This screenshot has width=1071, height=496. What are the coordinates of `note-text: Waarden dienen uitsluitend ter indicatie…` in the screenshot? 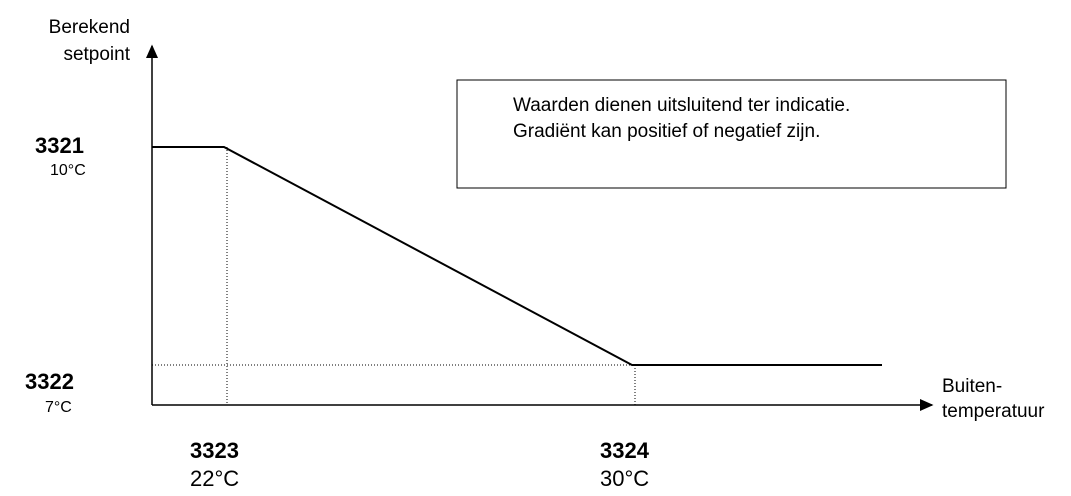 It's located at (681, 105).